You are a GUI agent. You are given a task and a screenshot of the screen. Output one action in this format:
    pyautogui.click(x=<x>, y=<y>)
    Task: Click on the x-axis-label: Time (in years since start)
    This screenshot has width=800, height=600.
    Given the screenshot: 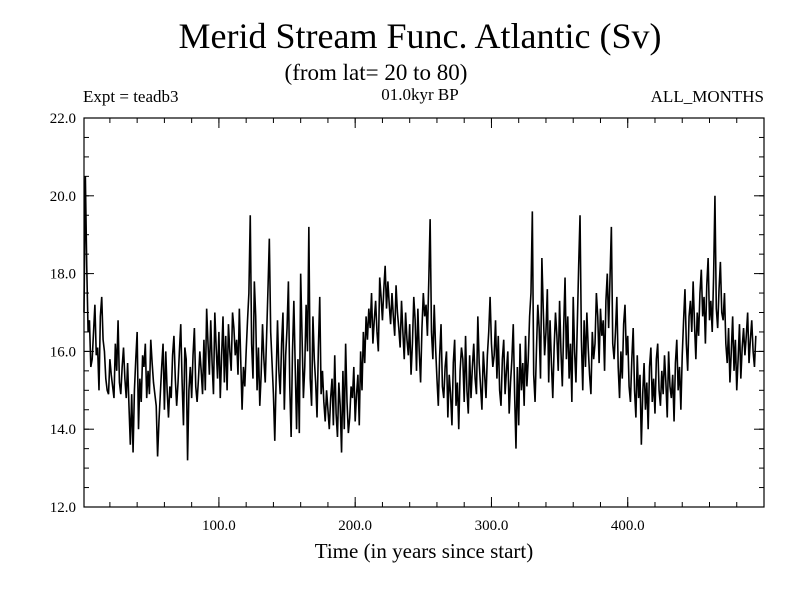 What is the action you would take?
    pyautogui.click(x=424, y=551)
    